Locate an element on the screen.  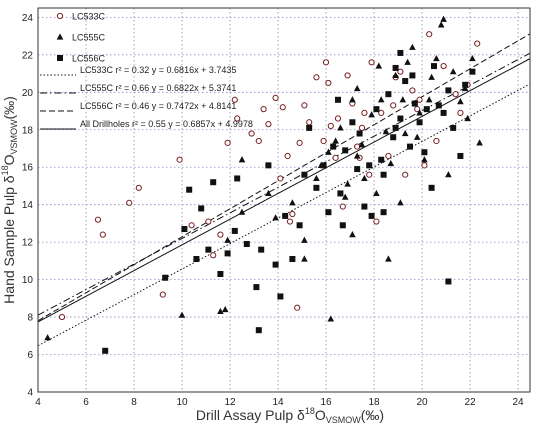
legend-fit-label-lc533c: LC533C r² = 0.32 y = 0.6816x + 3.7435 is located at coordinates (158, 70).